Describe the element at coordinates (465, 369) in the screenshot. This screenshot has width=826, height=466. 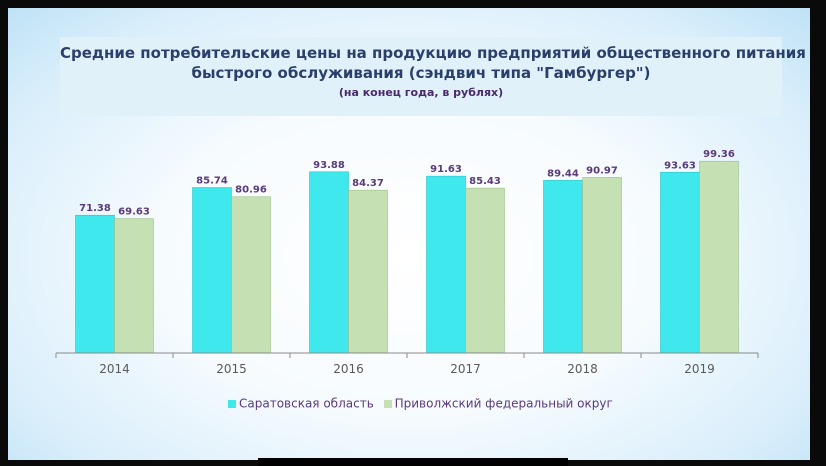
I see `x-tick-label-2017: 2017` at that location.